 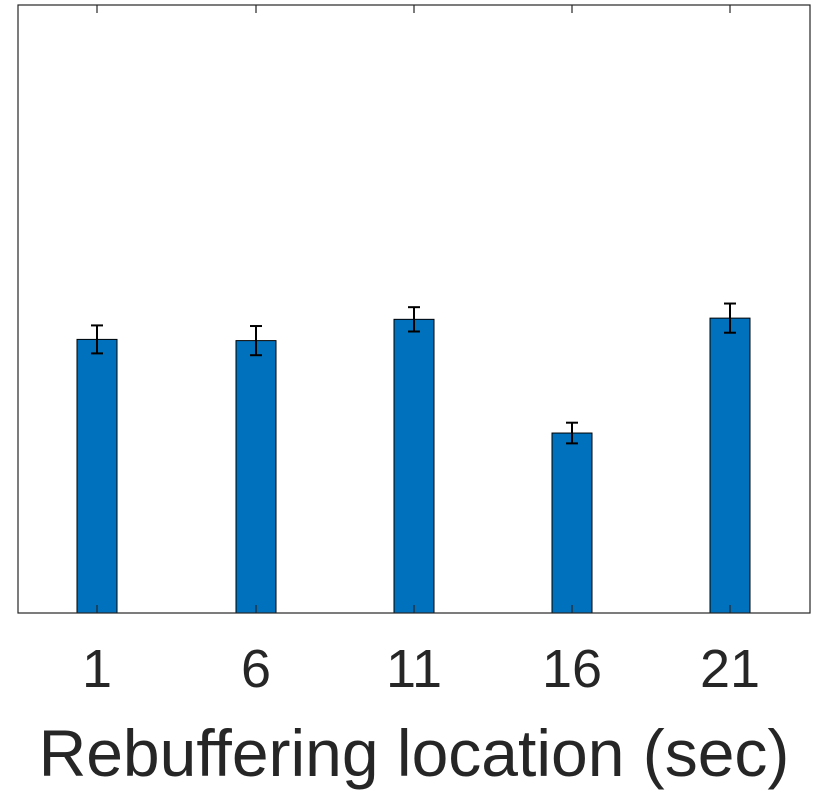 I want to click on error-bars-layer, so click(x=413, y=373).